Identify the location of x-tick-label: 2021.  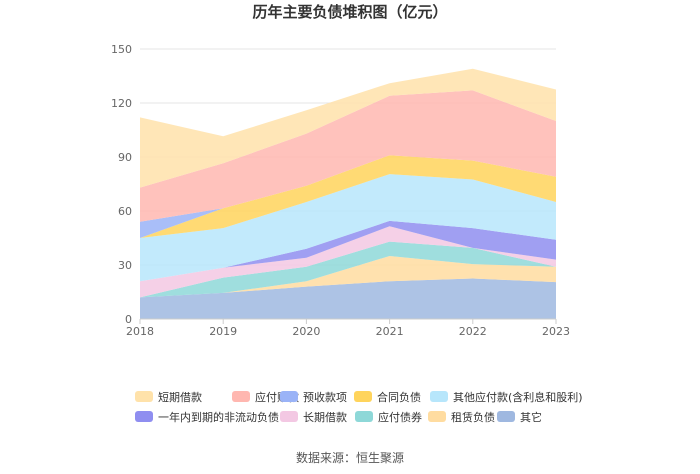
(390, 331).